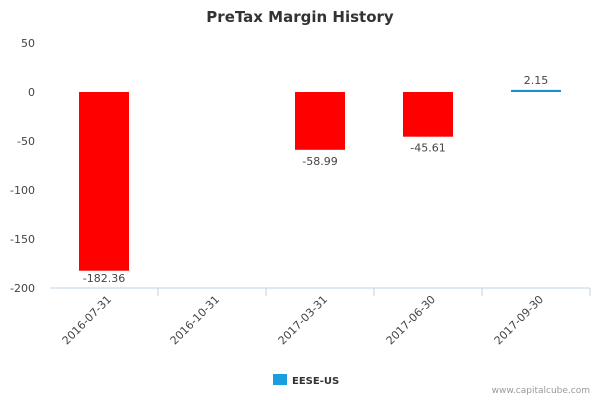  Describe the element at coordinates (22, 190) in the screenshot. I see `y-tick-label: -100` at that location.